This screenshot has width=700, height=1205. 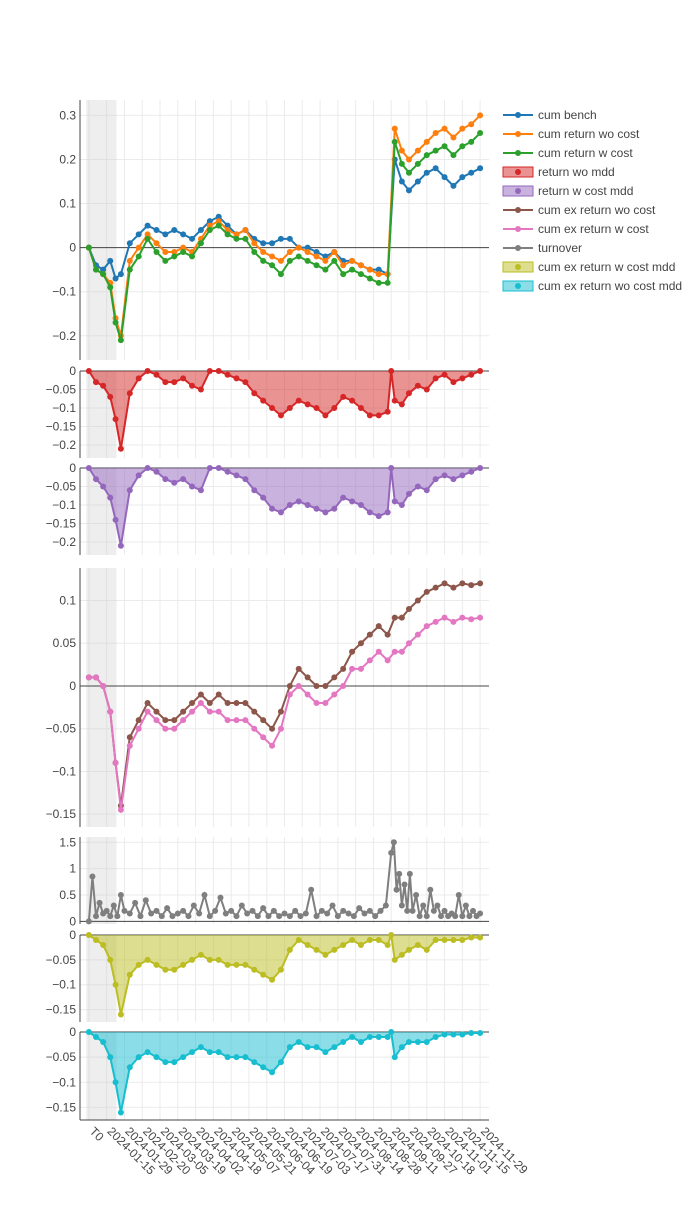 I want to click on series-fill-return-wo-mdd, so click(x=284, y=410).